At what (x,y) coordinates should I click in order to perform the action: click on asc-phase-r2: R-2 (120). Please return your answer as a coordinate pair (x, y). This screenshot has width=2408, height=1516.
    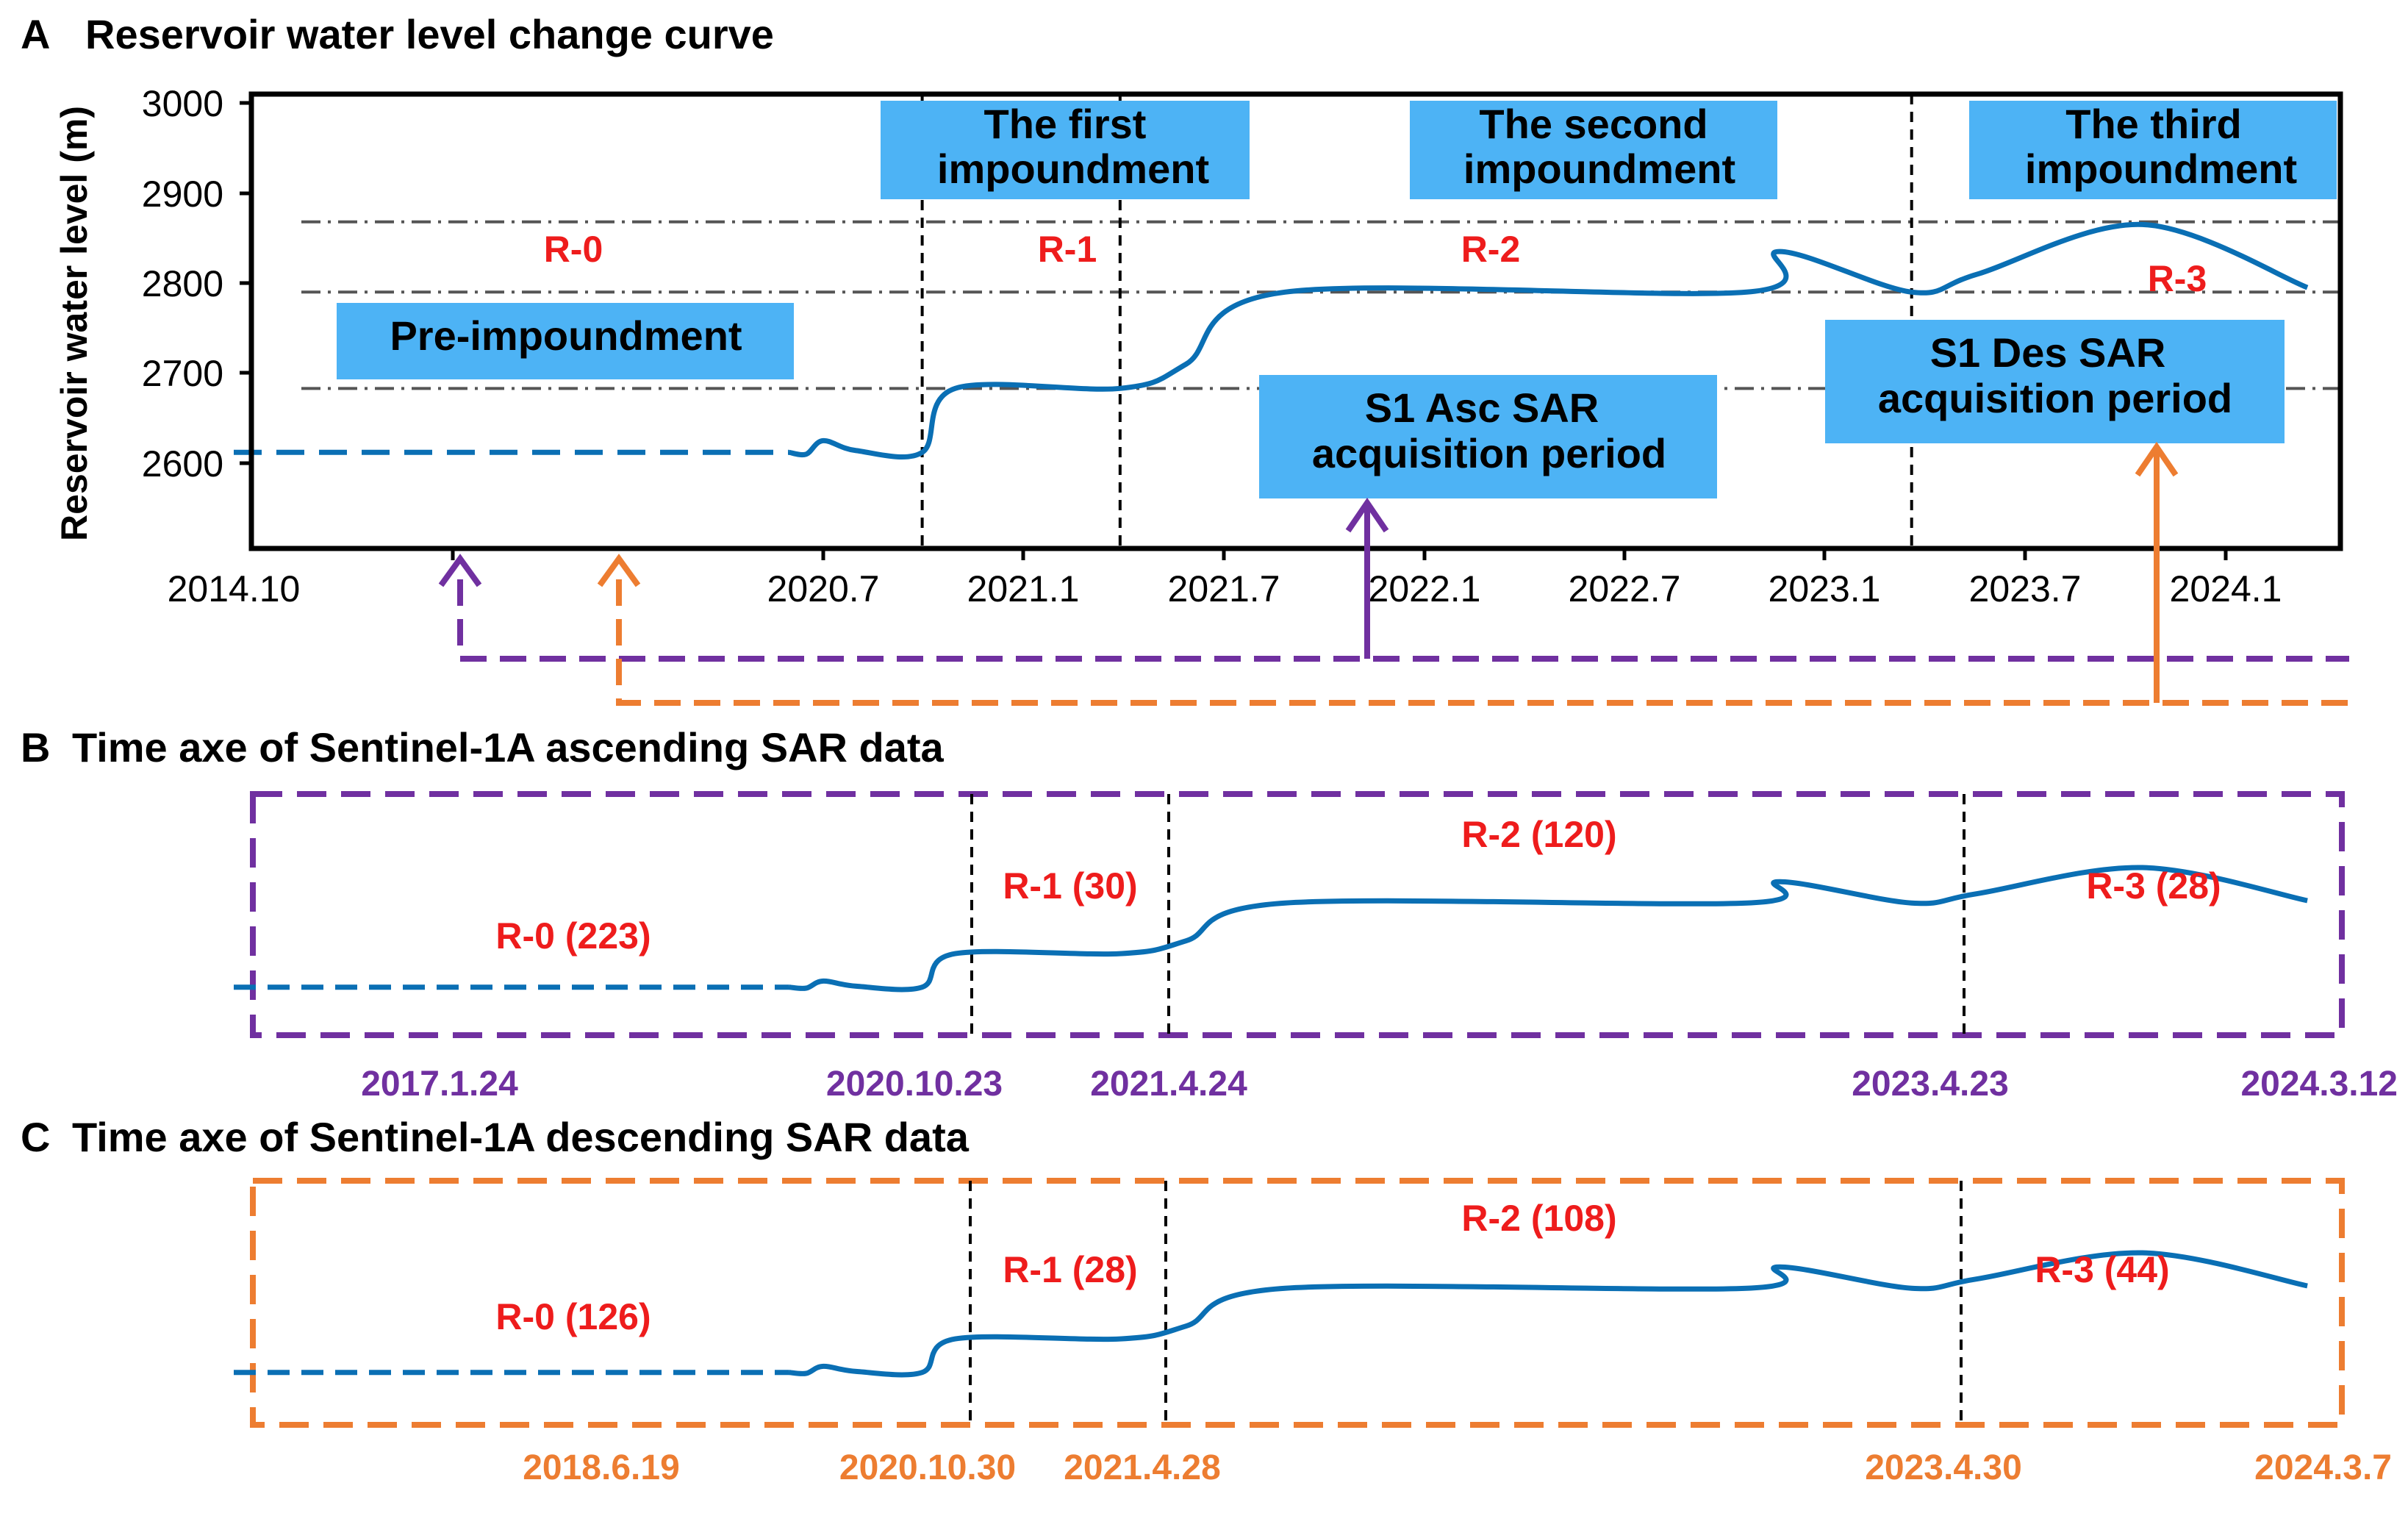
    Looking at the image, I should click on (1538, 834).